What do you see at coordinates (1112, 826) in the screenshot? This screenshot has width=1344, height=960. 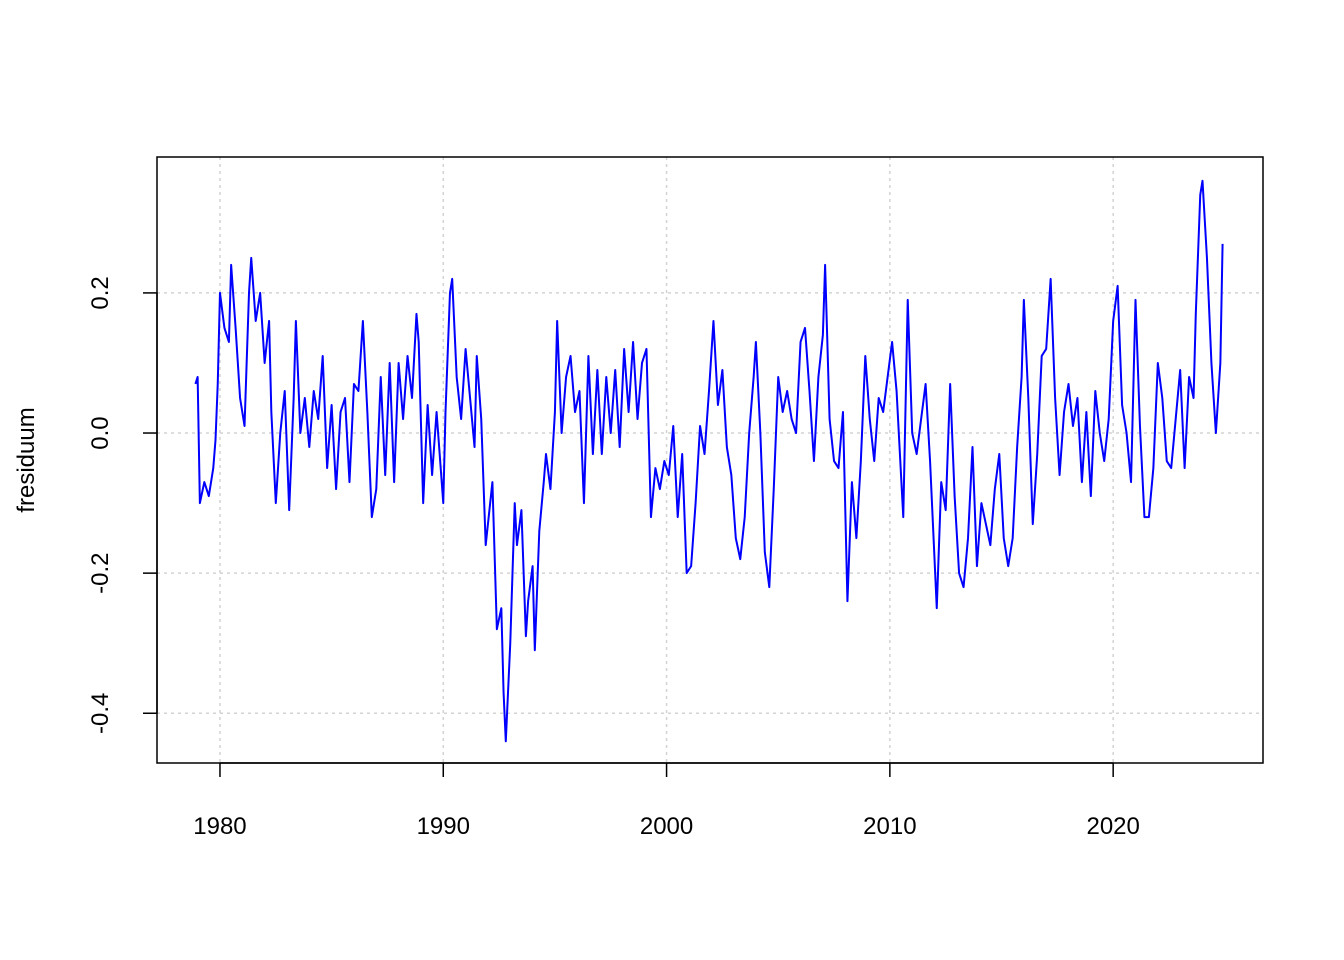 I see `x-tick-label: 2020` at bounding box center [1112, 826].